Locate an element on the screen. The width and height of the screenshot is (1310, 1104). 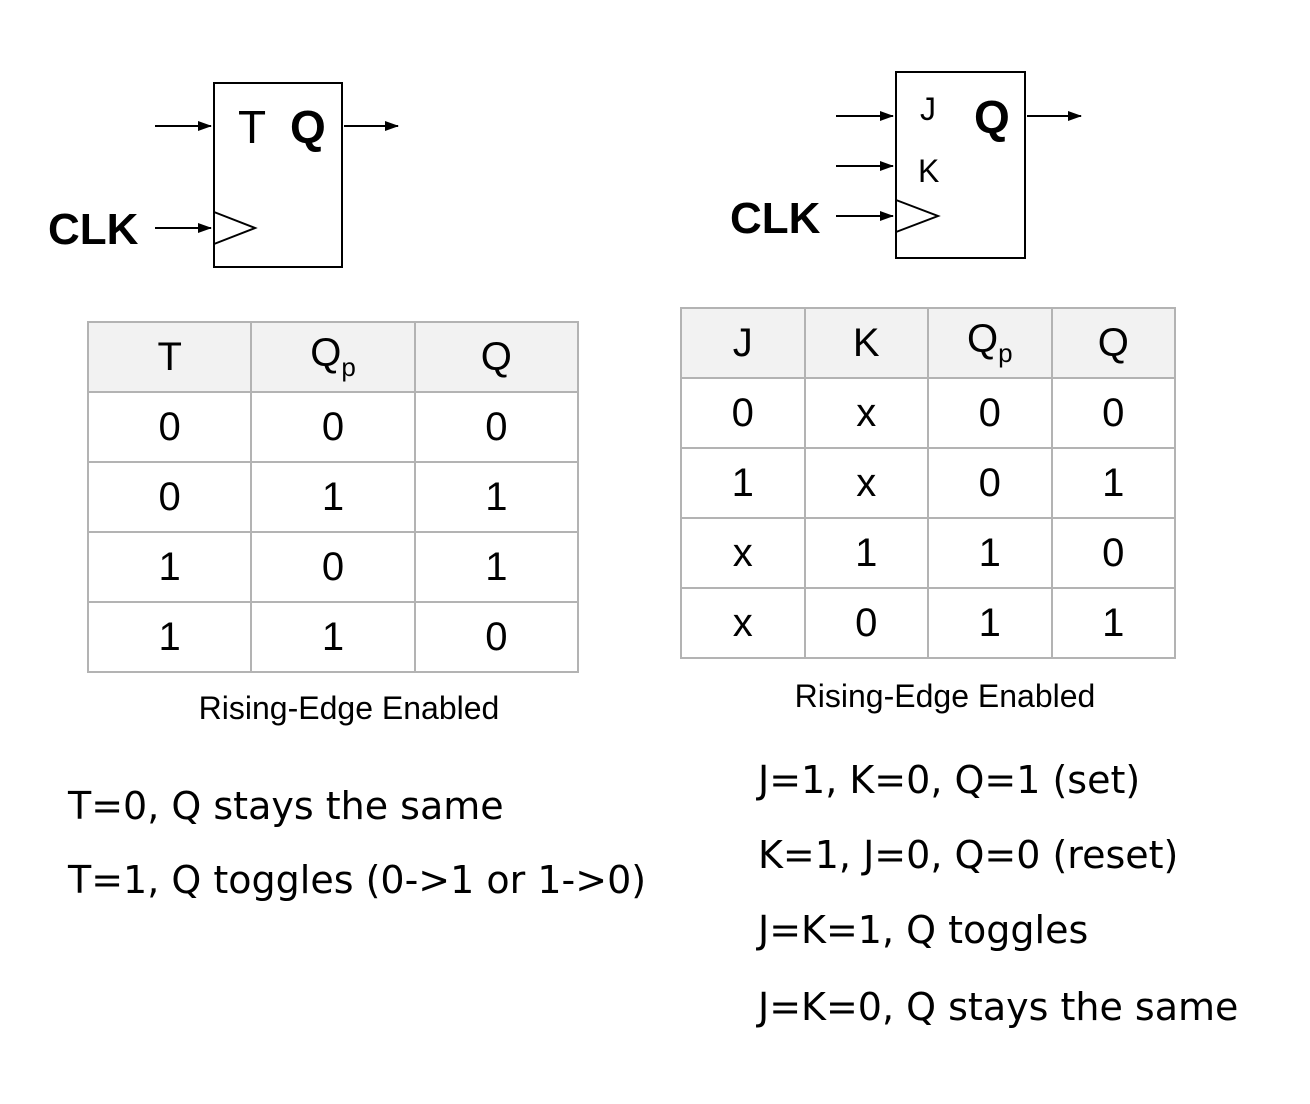
table-row: 1 x 0 1 is located at coordinates (928, 483).